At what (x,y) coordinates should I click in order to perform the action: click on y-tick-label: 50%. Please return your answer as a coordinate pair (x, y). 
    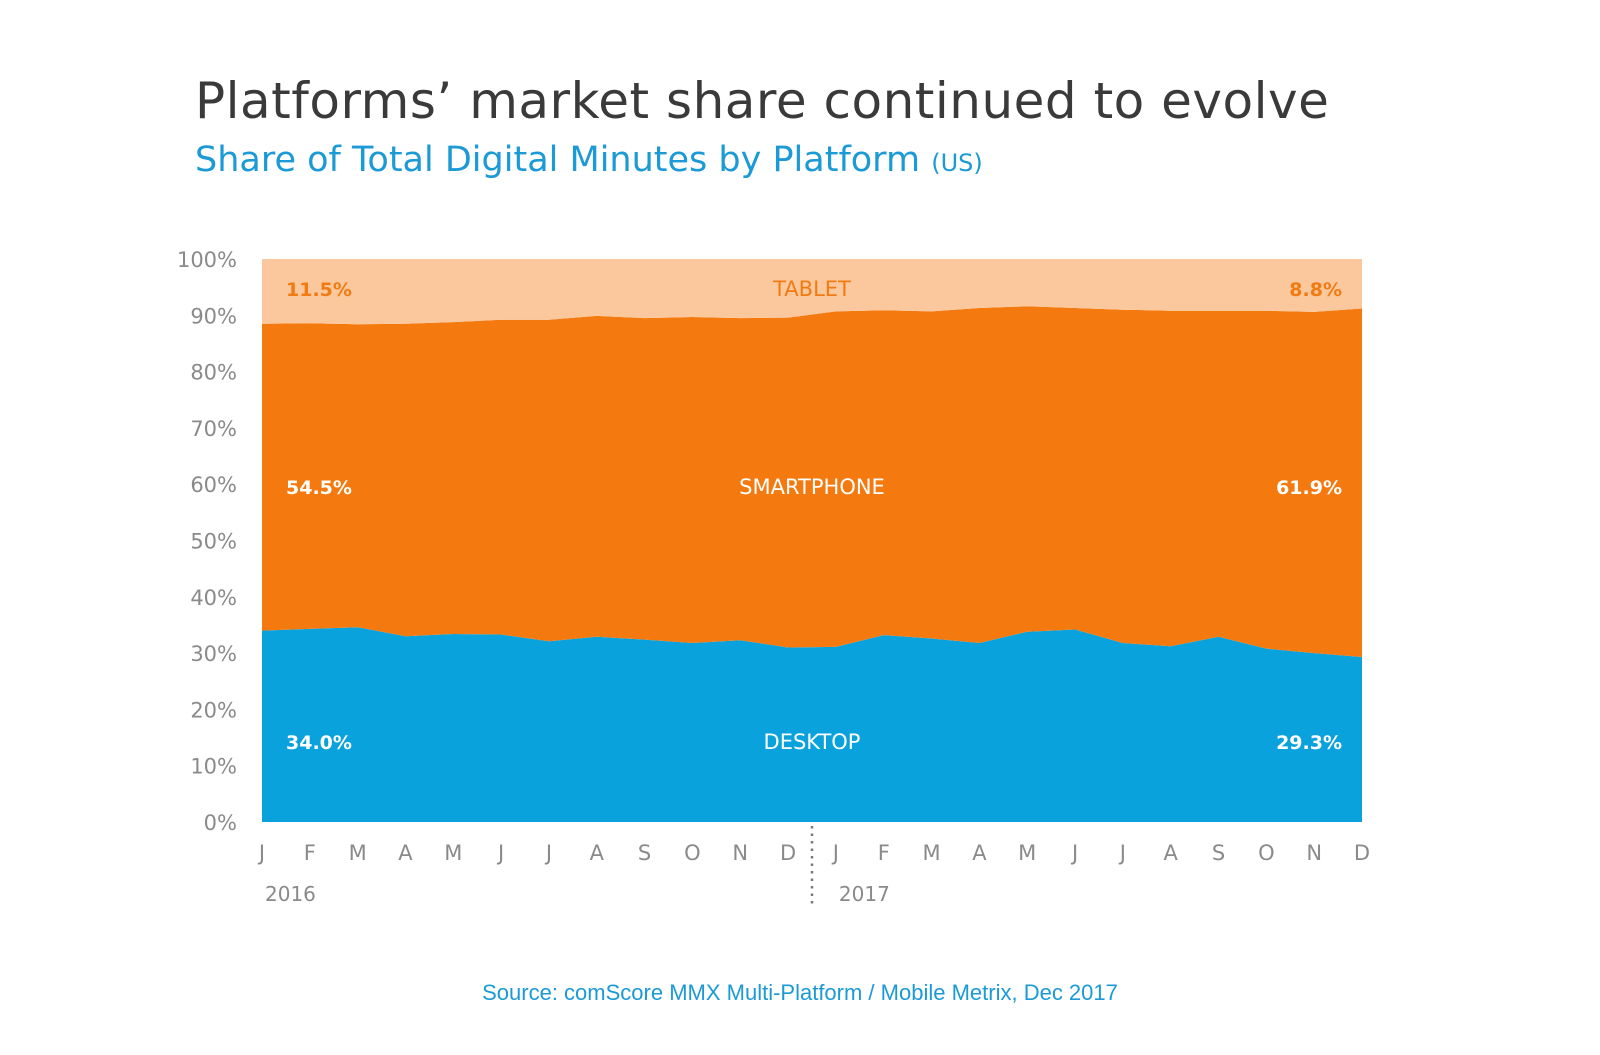
    Looking at the image, I should click on (213, 542).